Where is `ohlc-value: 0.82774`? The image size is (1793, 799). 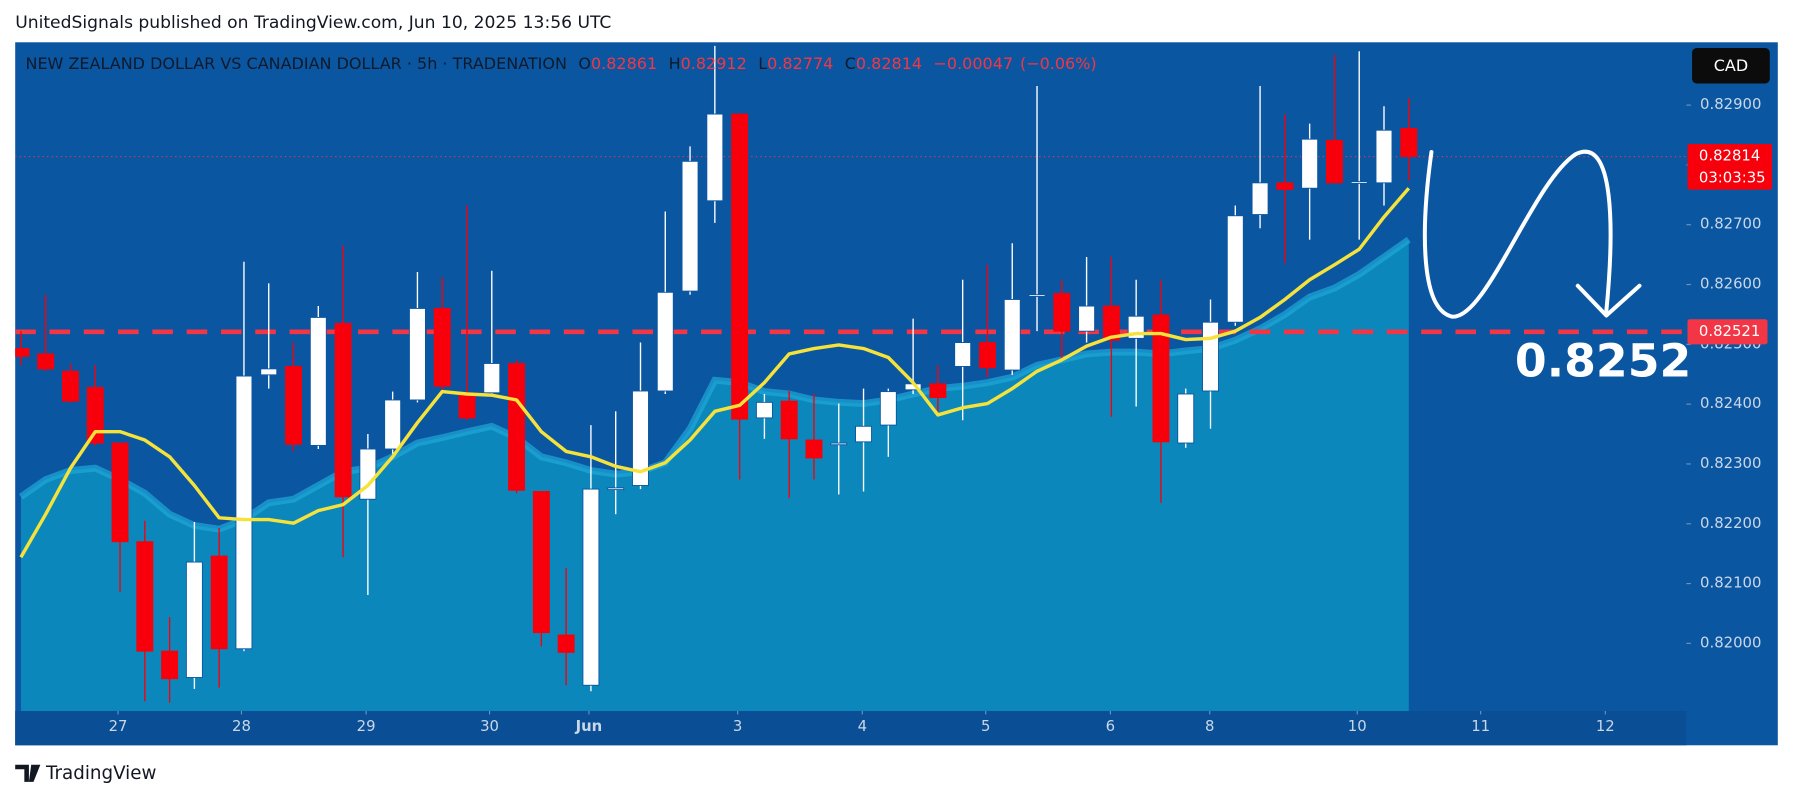 ohlc-value: 0.82774 is located at coordinates (800, 63).